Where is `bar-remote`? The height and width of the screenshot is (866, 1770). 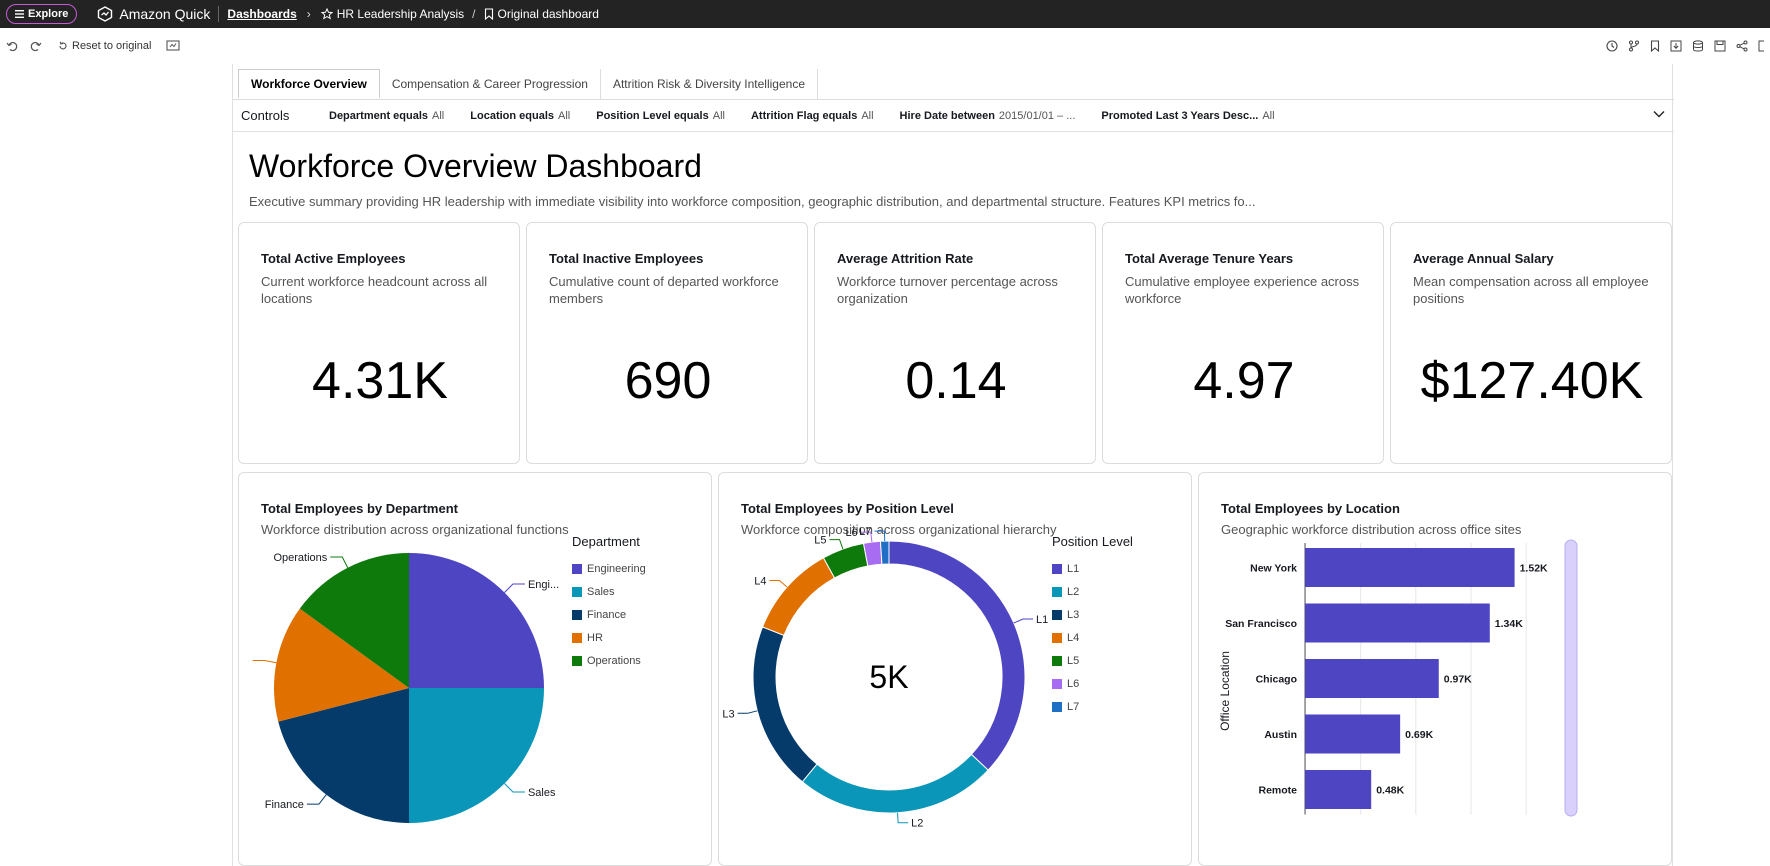 bar-remote is located at coordinates (1338, 789).